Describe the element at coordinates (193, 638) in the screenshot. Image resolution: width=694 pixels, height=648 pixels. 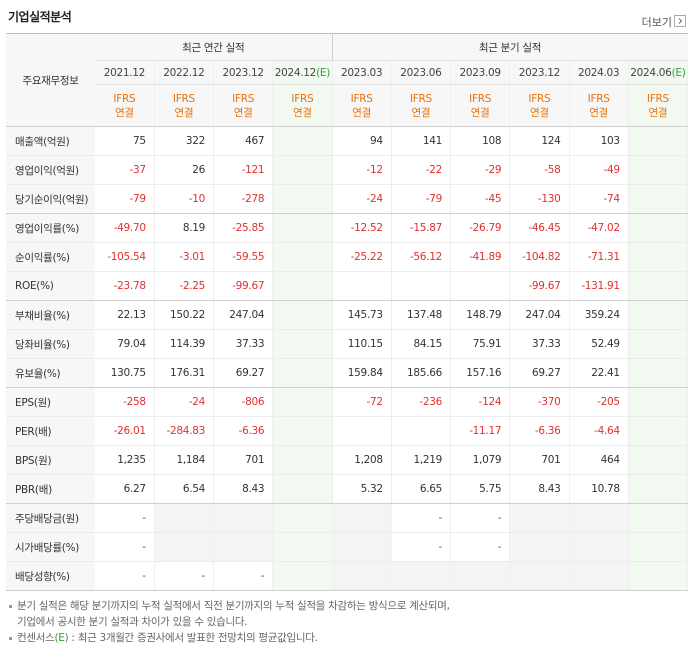
I see `note-text: : 최근 3개월간 증권사에서 발표한 전망치의 평균값입니다.` at that location.